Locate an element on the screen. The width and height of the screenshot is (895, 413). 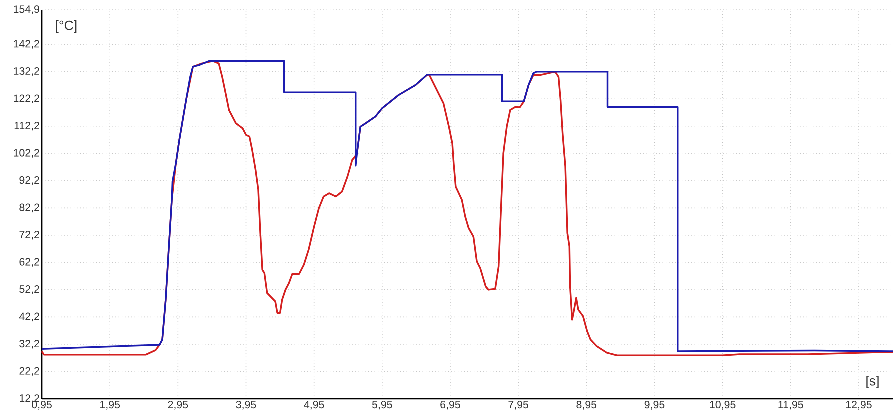
y-tick-label: 62,2 is located at coordinates (30, 263).